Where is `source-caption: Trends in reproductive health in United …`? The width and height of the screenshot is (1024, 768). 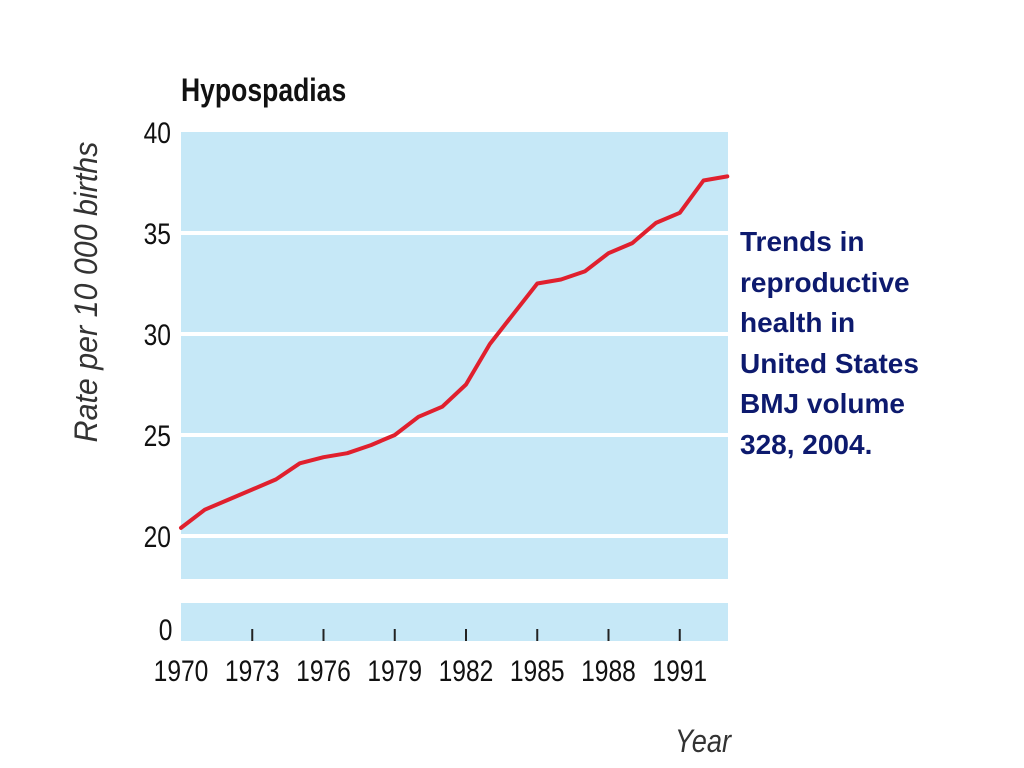
source-caption: Trends in reproductive health in United … is located at coordinates (875, 343).